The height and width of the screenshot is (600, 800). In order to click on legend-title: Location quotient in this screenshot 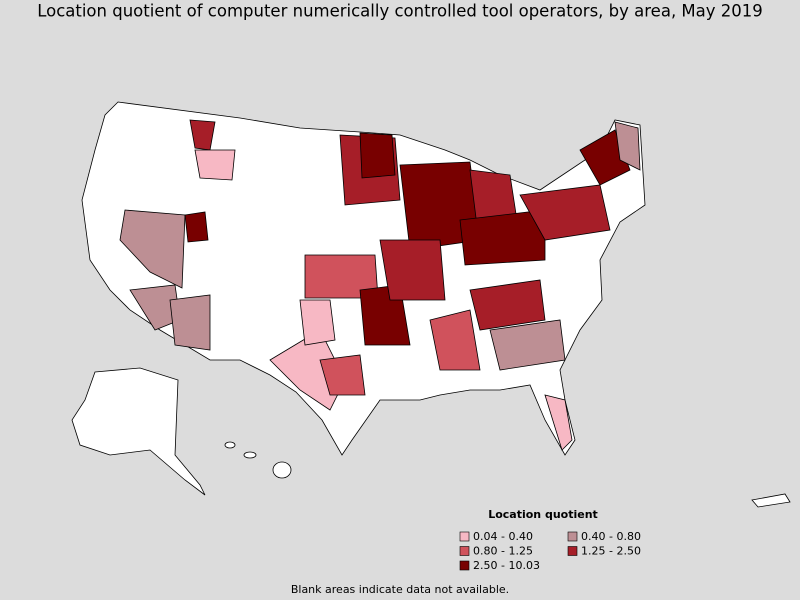, I will do `click(543, 514)`.